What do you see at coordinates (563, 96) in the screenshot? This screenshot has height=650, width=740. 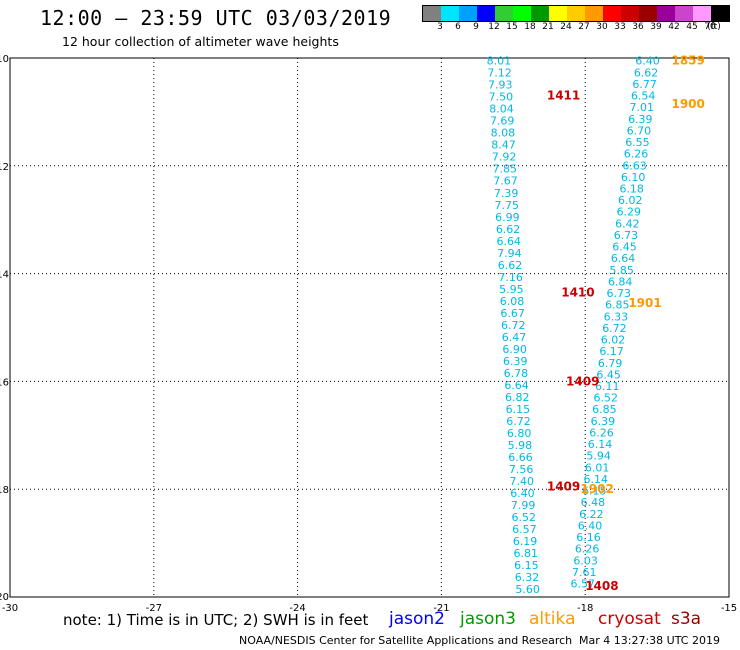 I see `time-label: 1411` at bounding box center [563, 96].